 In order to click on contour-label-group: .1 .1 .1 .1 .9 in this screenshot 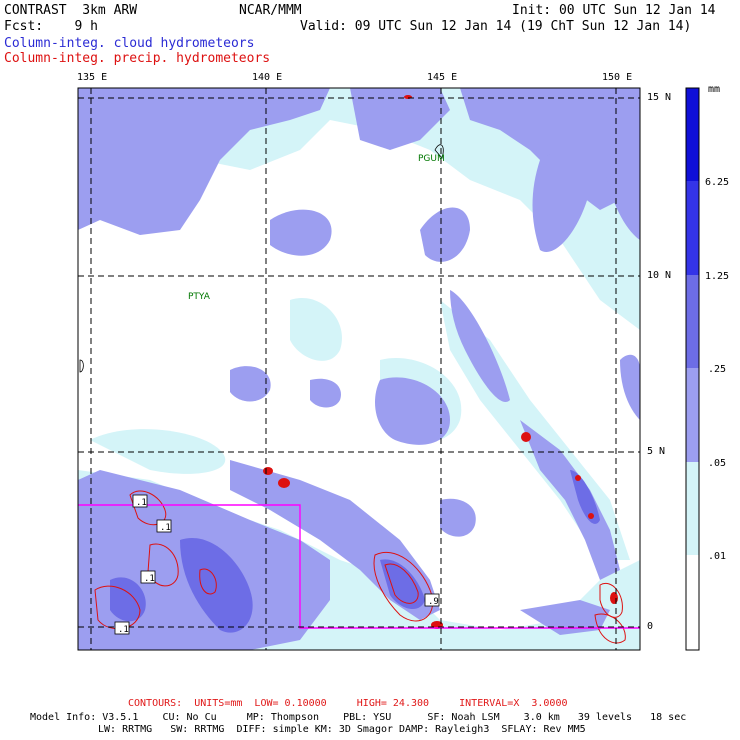, I will do `click(277, 564)`.